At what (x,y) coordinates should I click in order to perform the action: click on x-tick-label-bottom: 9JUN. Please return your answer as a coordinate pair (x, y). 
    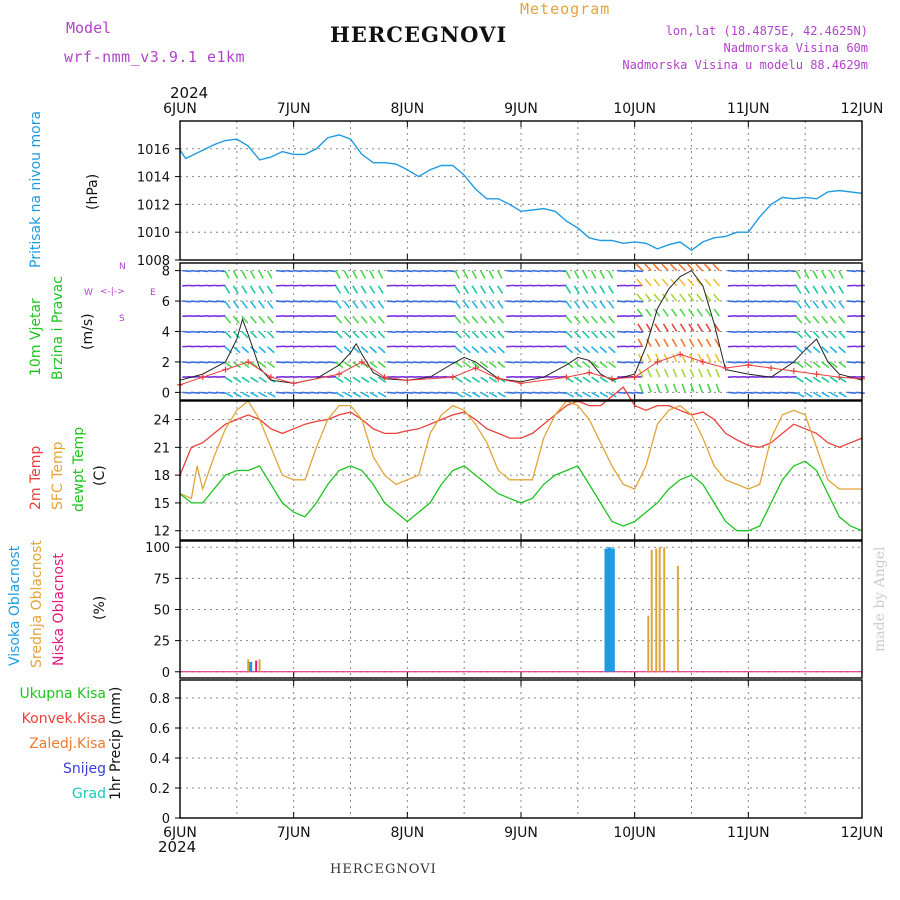
    Looking at the image, I should click on (521, 833).